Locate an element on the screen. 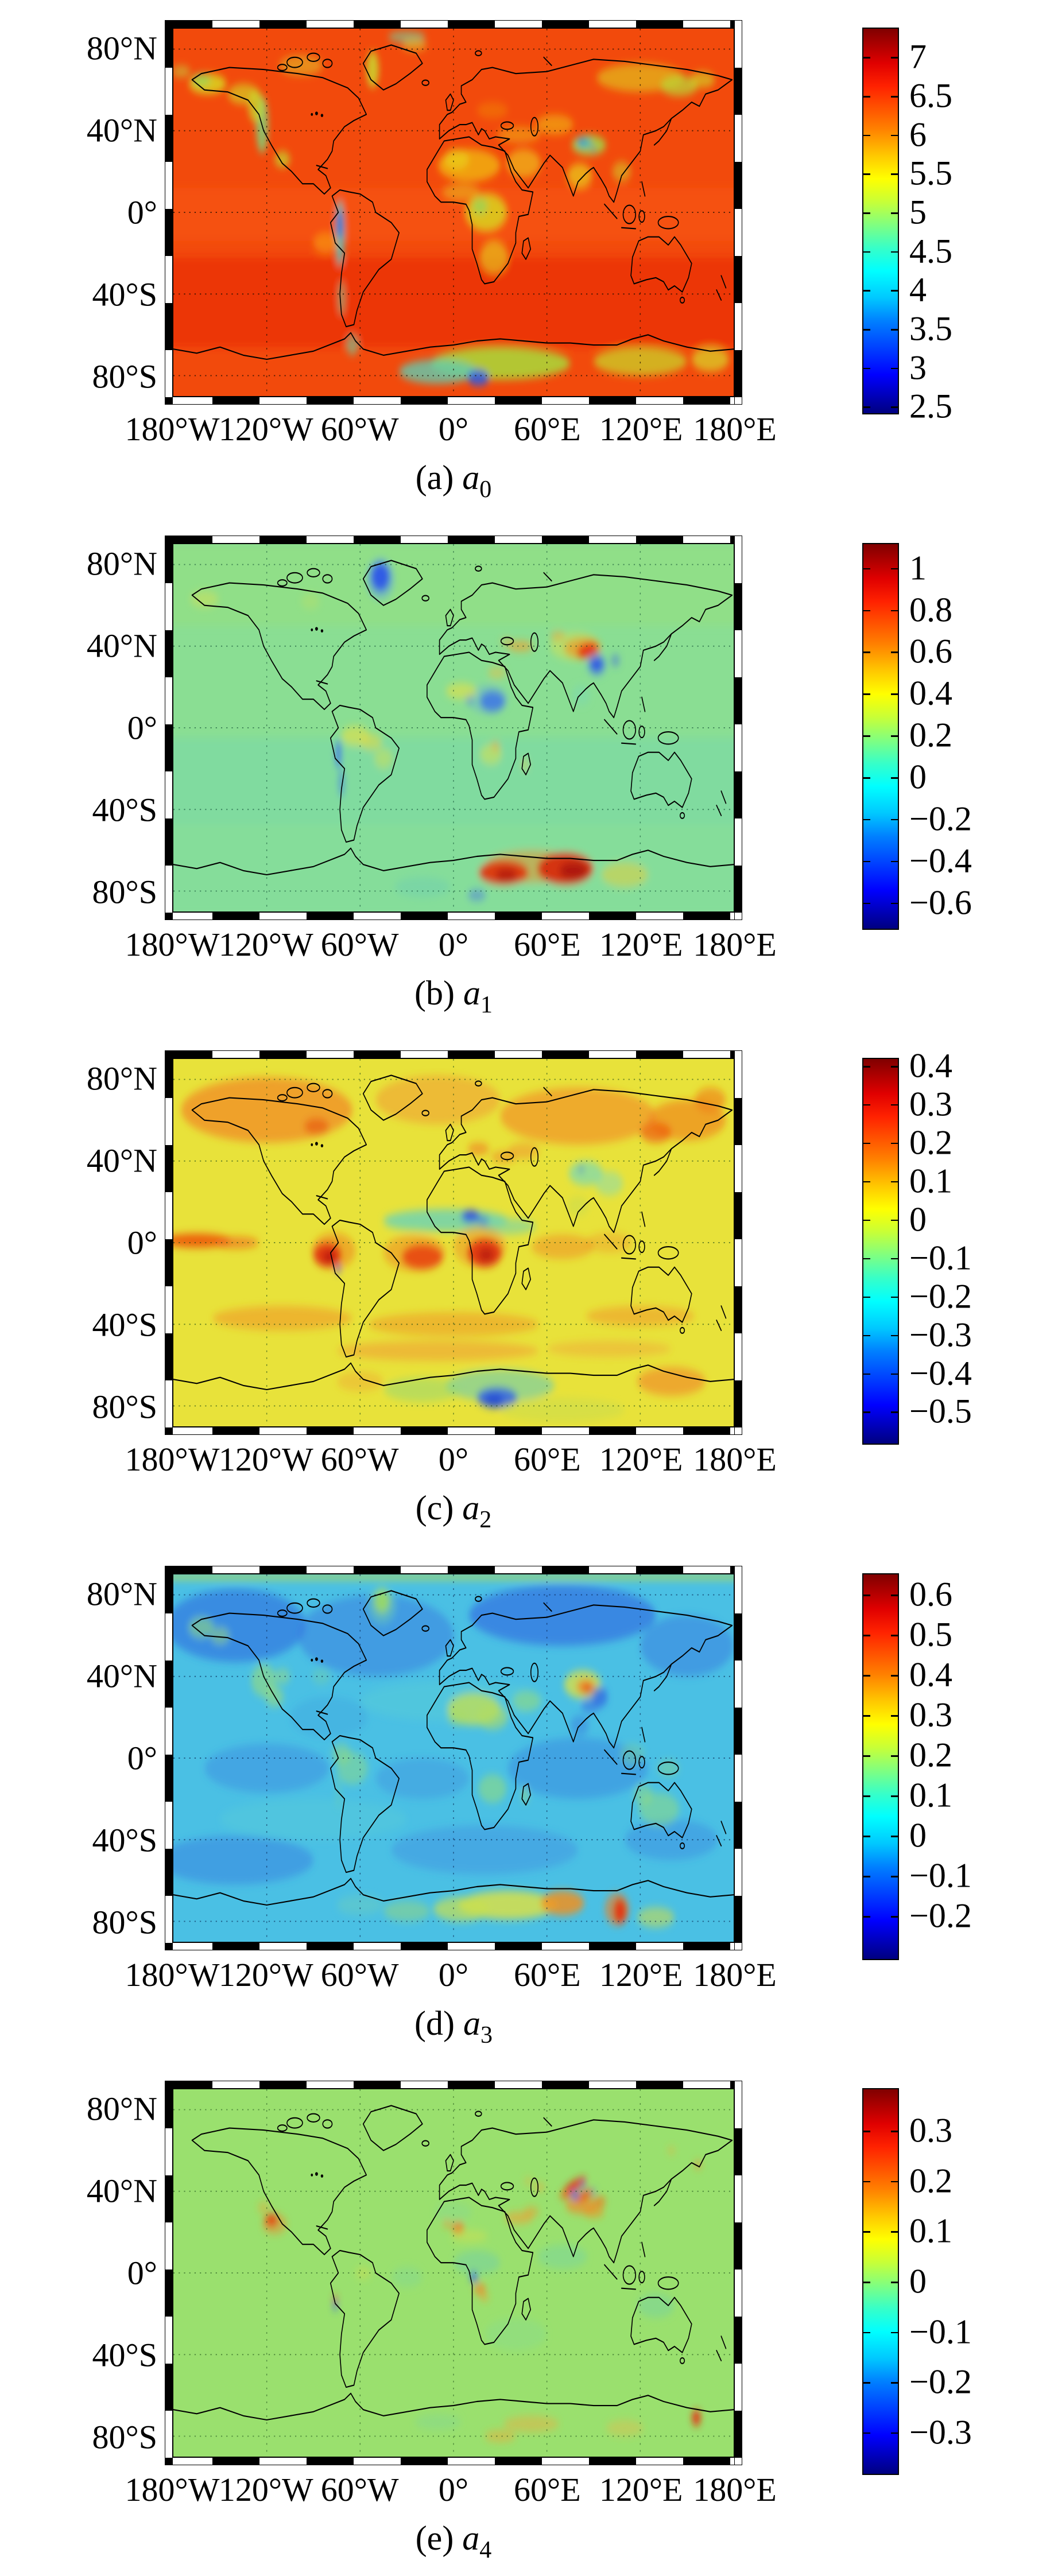 This screenshot has width=1058, height=2576. colorbar-tick-label: 0.6 is located at coordinates (930, 651).